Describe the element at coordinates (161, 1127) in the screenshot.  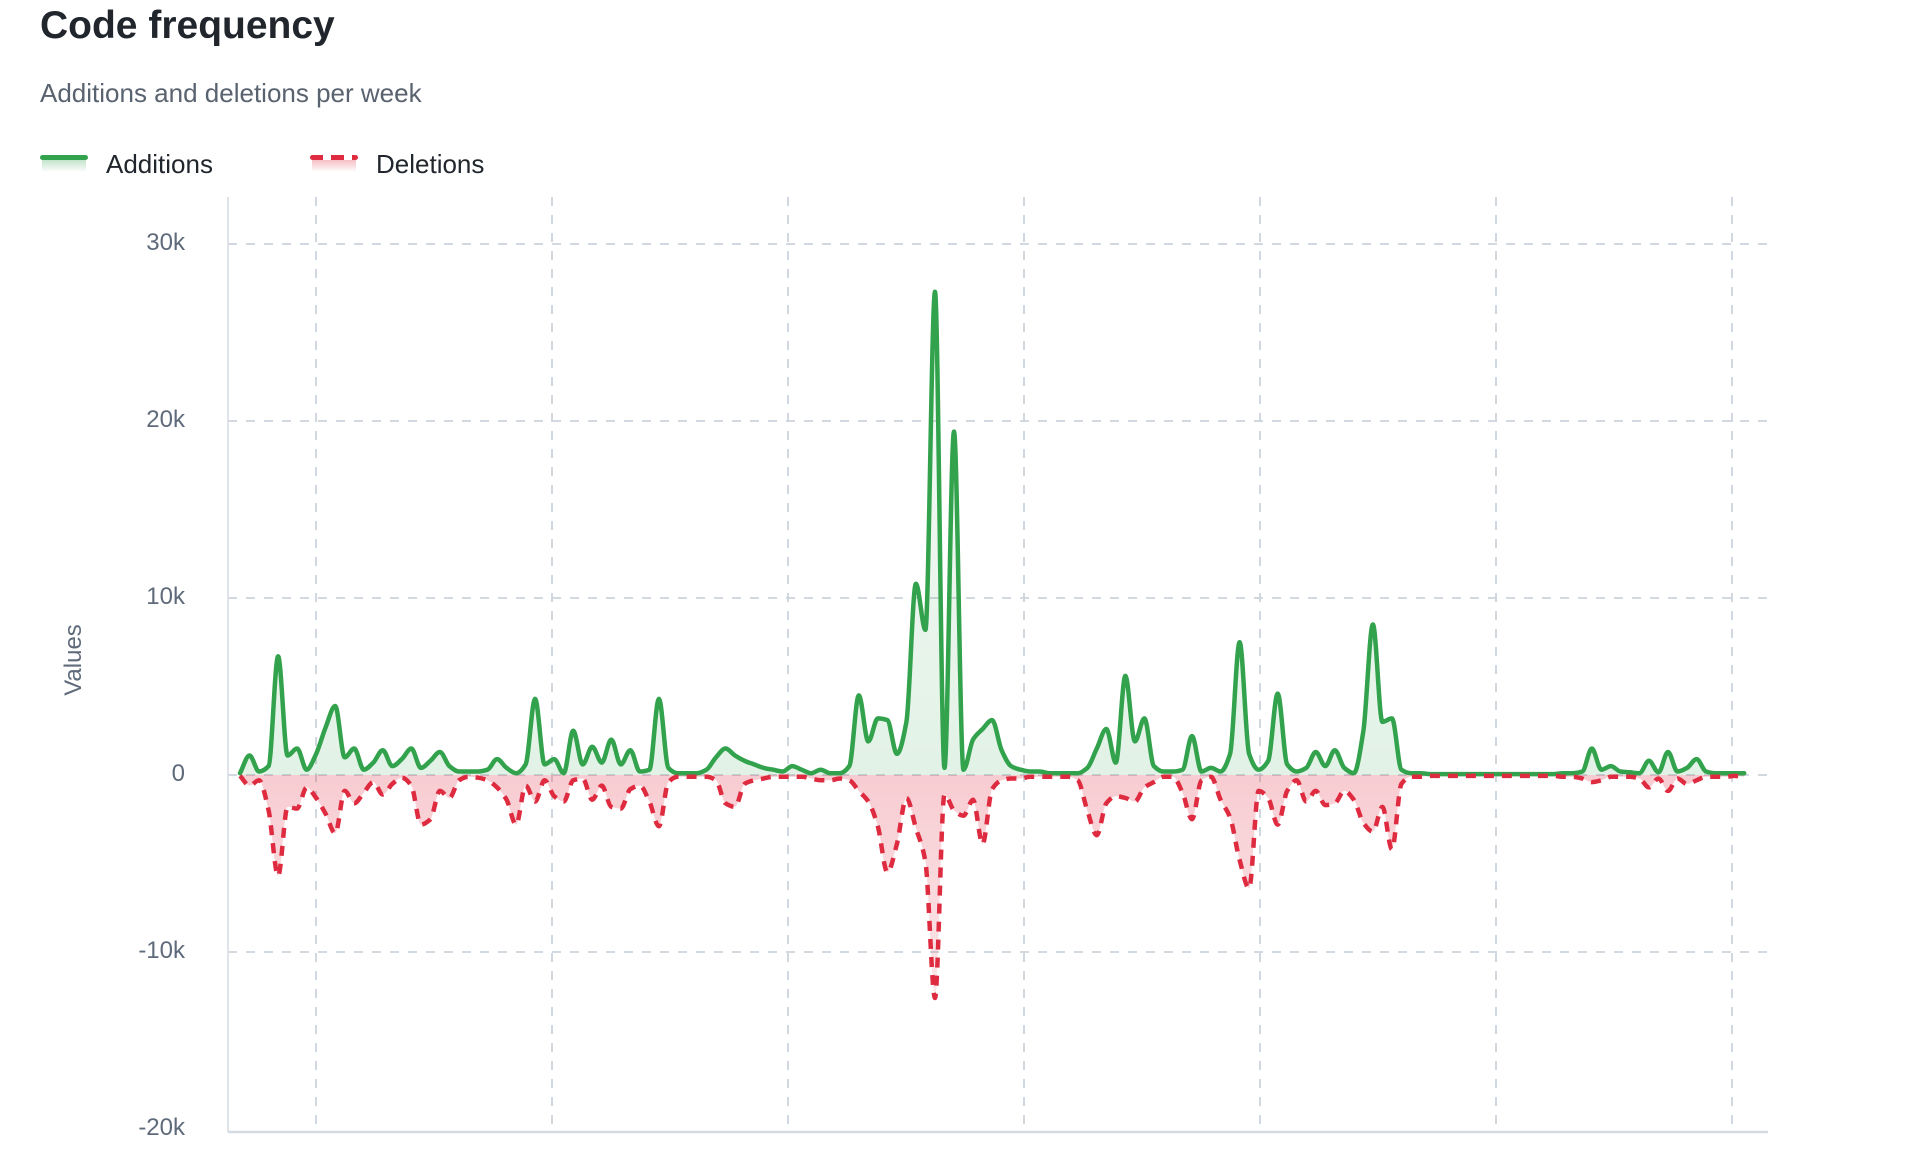
I see `y-tick-label: -20k` at that location.